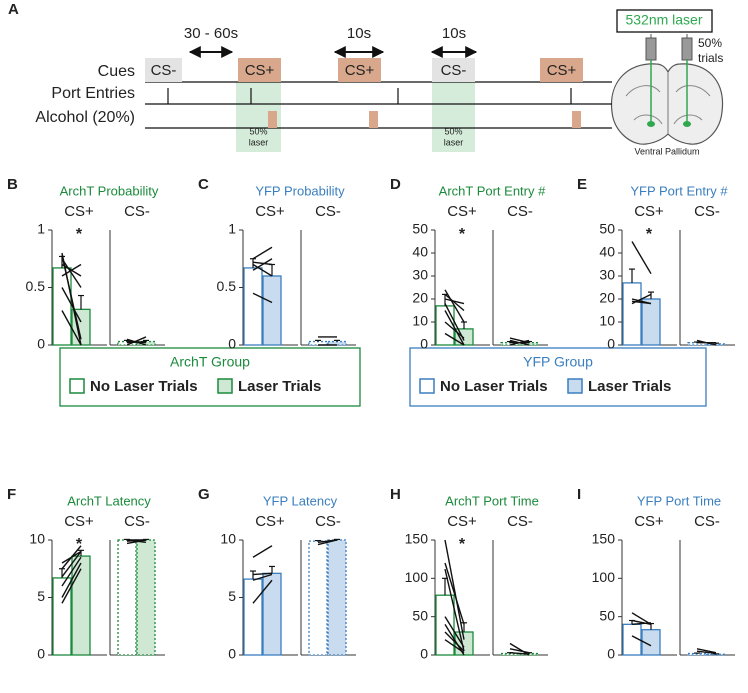  I want to click on panel-letter: H, so click(395, 494).